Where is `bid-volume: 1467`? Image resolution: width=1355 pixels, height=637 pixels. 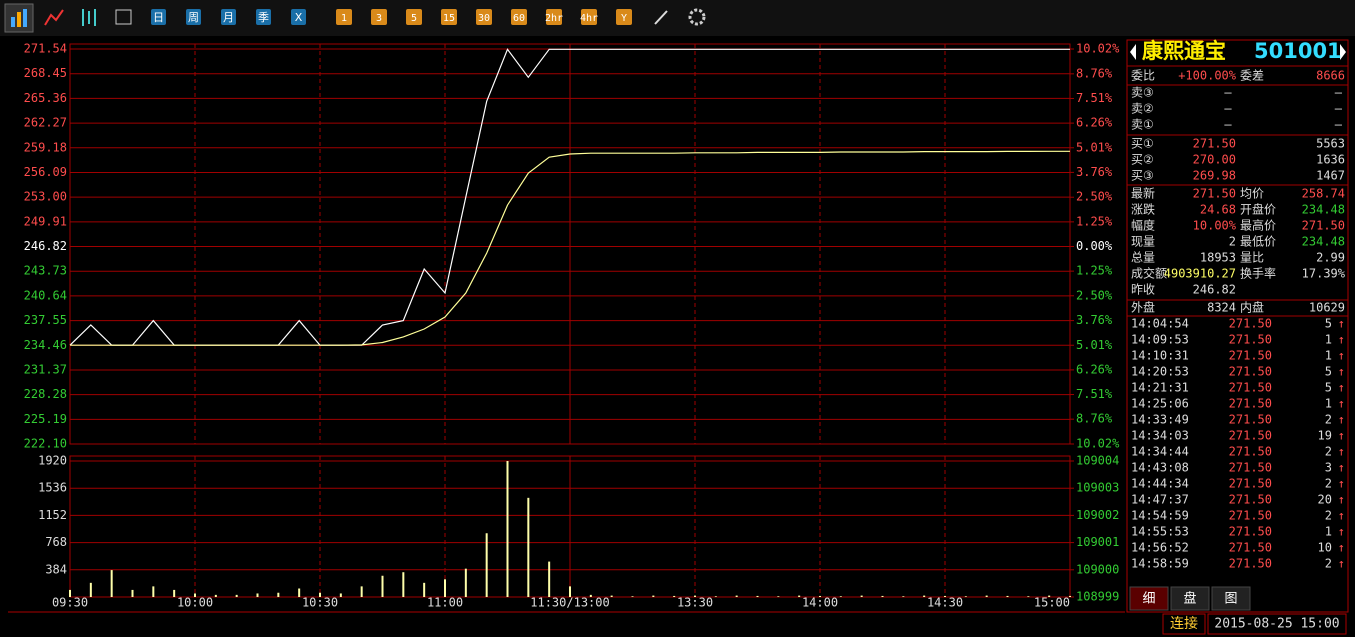
bid-volume: 1467 is located at coordinates (1330, 176).